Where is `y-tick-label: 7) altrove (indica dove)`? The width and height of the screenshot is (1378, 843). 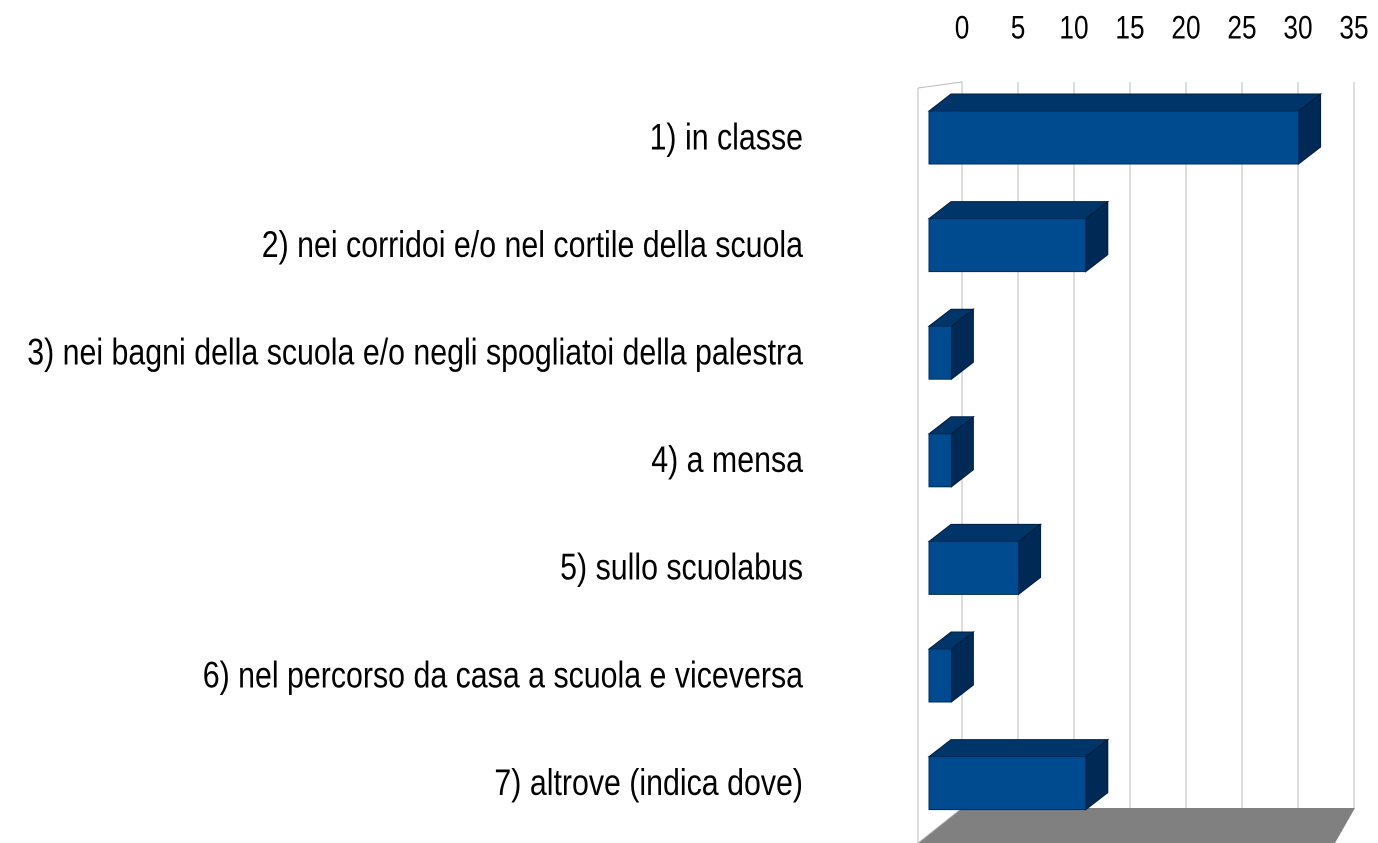
y-tick-label: 7) altrove (indica dove) is located at coordinates (648, 783).